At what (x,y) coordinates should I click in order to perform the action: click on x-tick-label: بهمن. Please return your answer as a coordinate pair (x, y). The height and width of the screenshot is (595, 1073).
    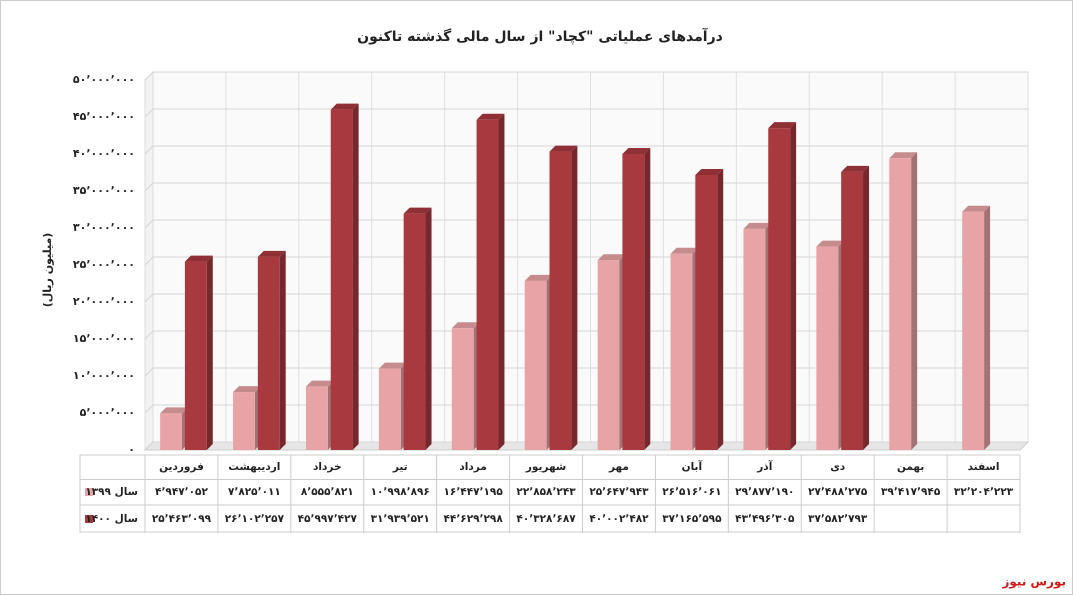
    Looking at the image, I should click on (910, 467).